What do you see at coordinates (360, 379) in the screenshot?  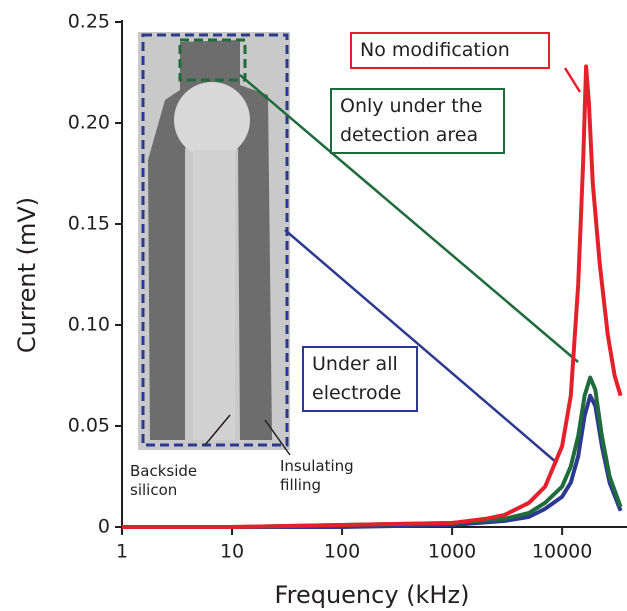 I see `legend-box: Under all electrode` at bounding box center [360, 379].